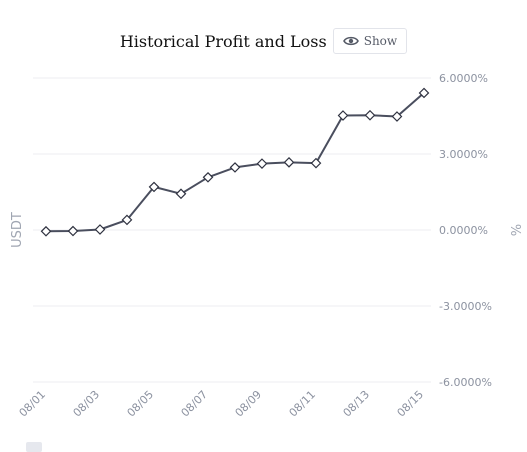 The width and height of the screenshot is (527, 452). What do you see at coordinates (303, 404) in the screenshot?
I see `x-tick-label: 08/11` at bounding box center [303, 404].